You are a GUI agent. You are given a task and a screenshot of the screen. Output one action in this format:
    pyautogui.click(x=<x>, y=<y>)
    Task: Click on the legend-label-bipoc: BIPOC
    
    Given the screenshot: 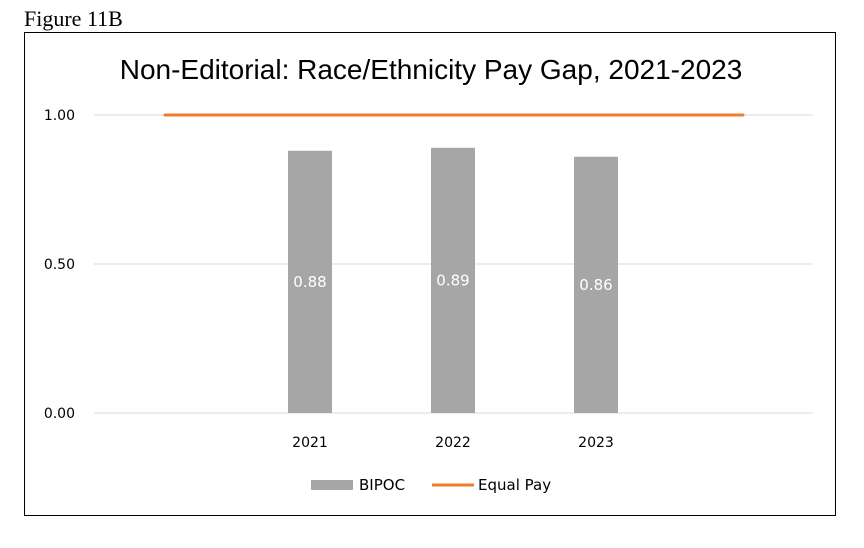 What is the action you would take?
    pyautogui.click(x=382, y=485)
    